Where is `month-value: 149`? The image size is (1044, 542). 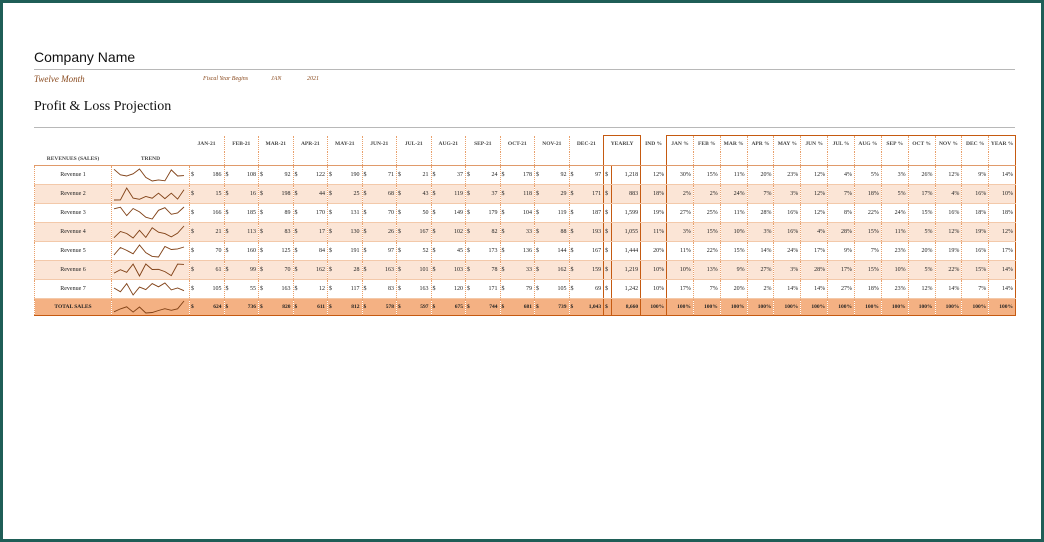
month-value: 149 is located at coordinates (453, 213).